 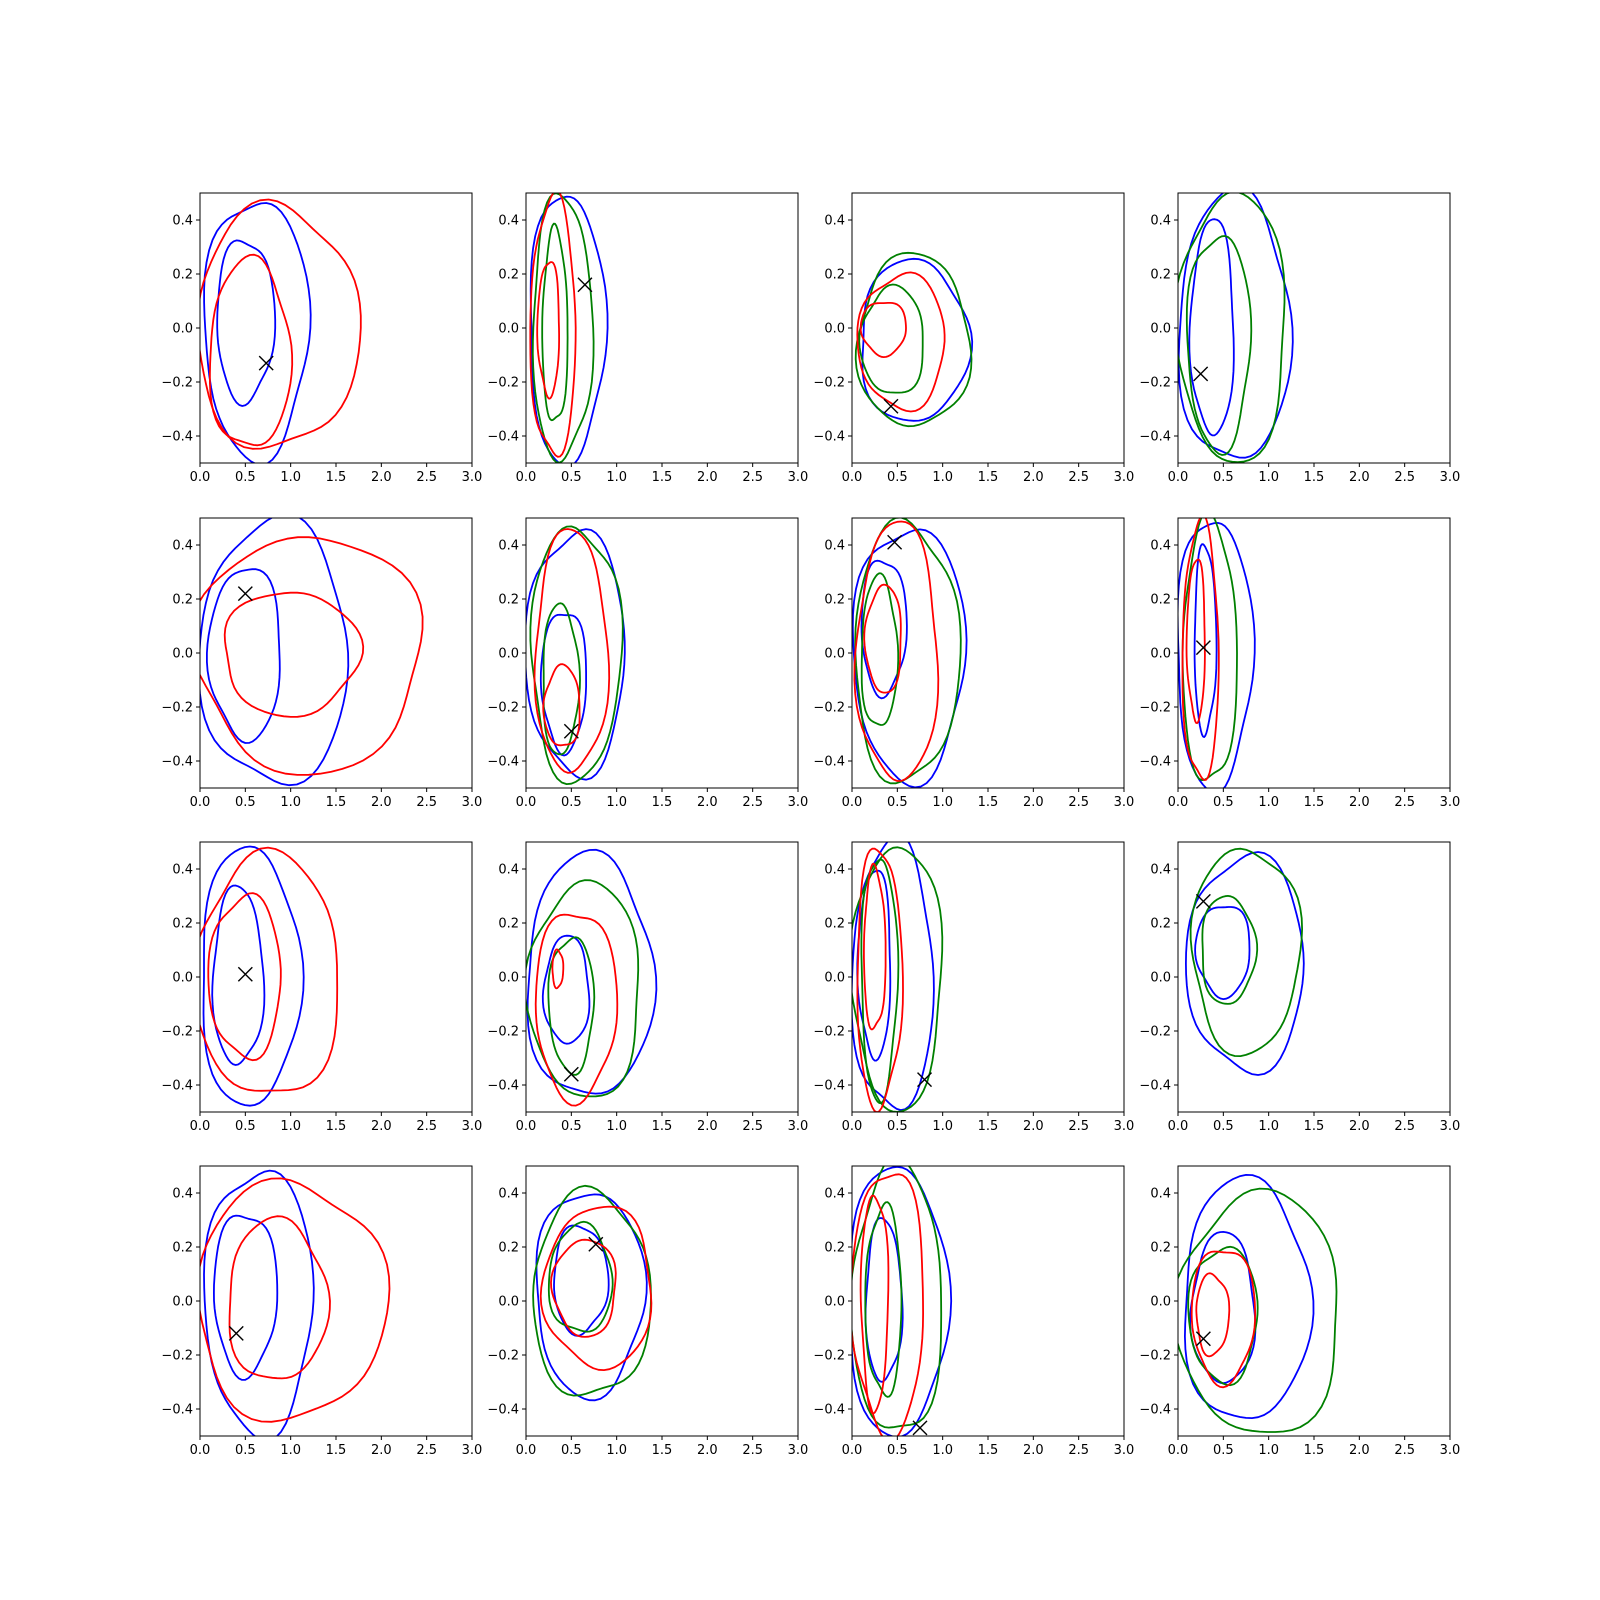 What do you see at coordinates (321, 1311) in the screenshot?
I see `subplot-r4-c1: 0.0 0.5 1.0 1.5 2.0 2.5 3.0 −0.4 −0.2 0.0 0.2 0.4` at bounding box center [321, 1311].